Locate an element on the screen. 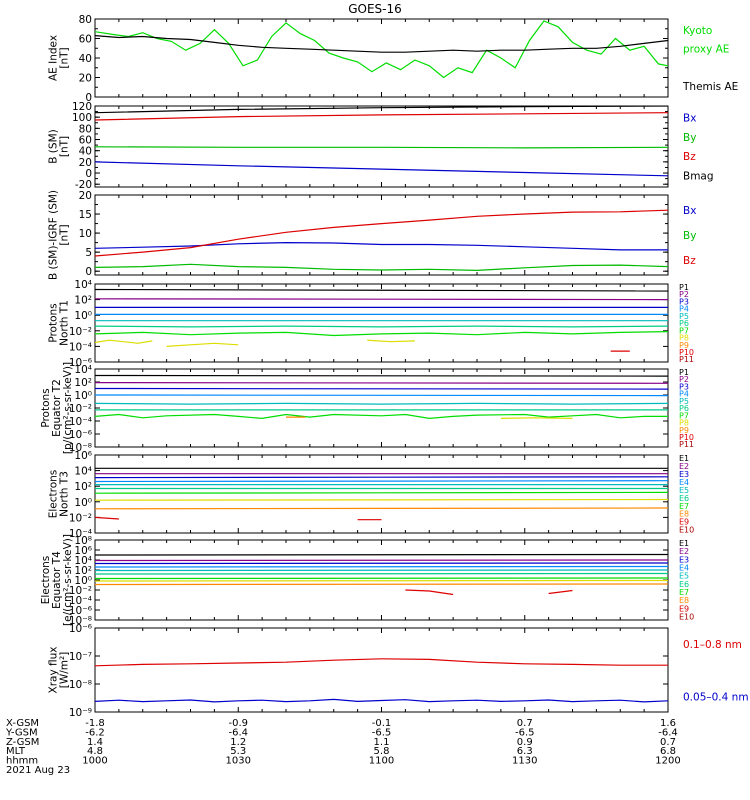  y-tick-label: 15 is located at coordinates (85, 215).